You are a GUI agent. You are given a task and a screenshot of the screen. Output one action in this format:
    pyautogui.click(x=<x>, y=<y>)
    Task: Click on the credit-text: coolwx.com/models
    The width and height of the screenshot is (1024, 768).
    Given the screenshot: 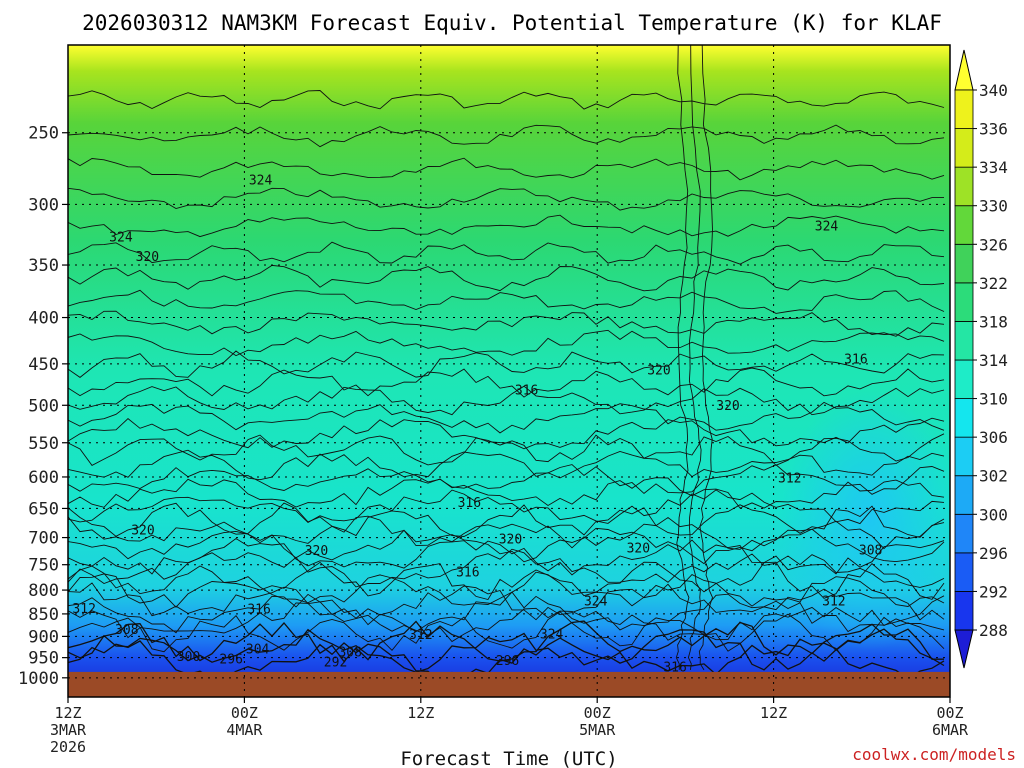 What is the action you would take?
    pyautogui.click(x=934, y=754)
    